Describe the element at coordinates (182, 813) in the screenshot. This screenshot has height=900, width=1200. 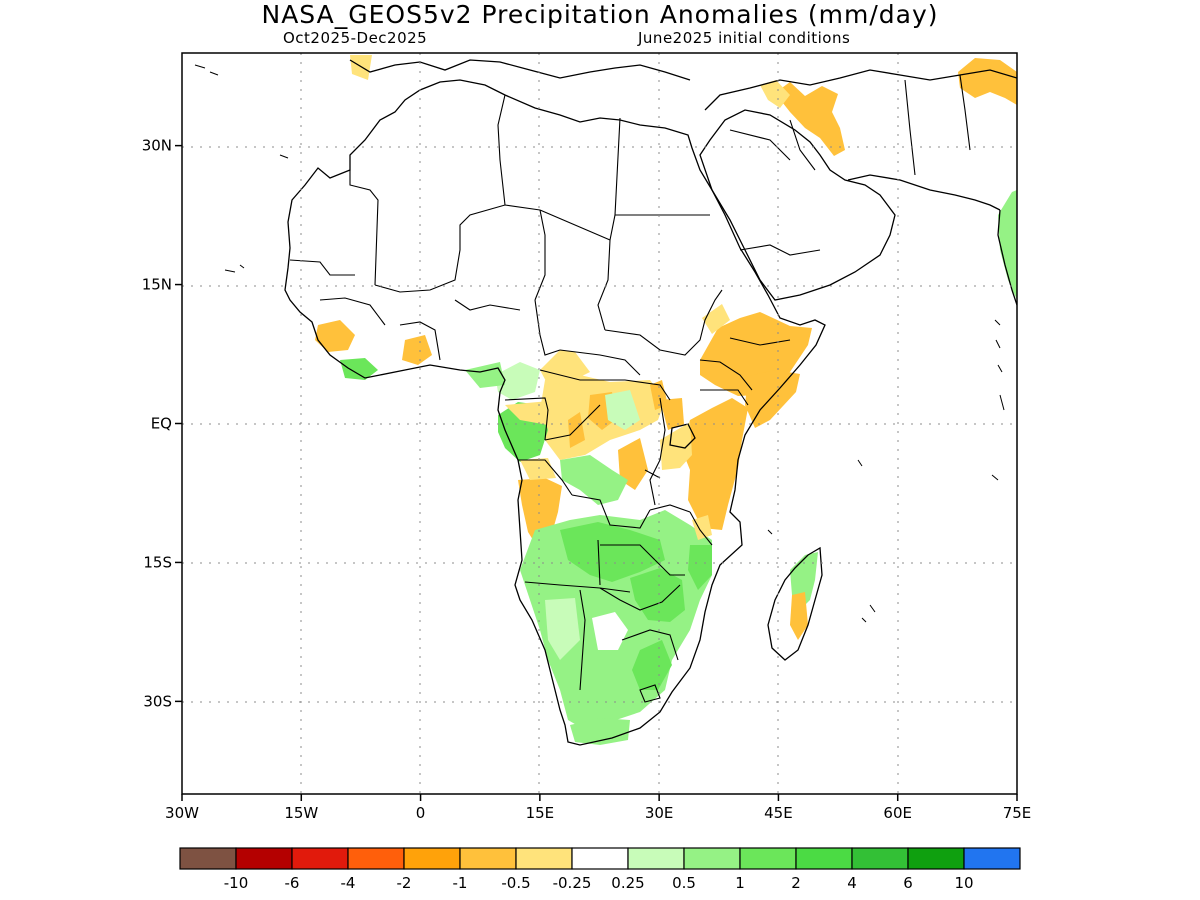
I see `x-tick-label: 30W` at that location.